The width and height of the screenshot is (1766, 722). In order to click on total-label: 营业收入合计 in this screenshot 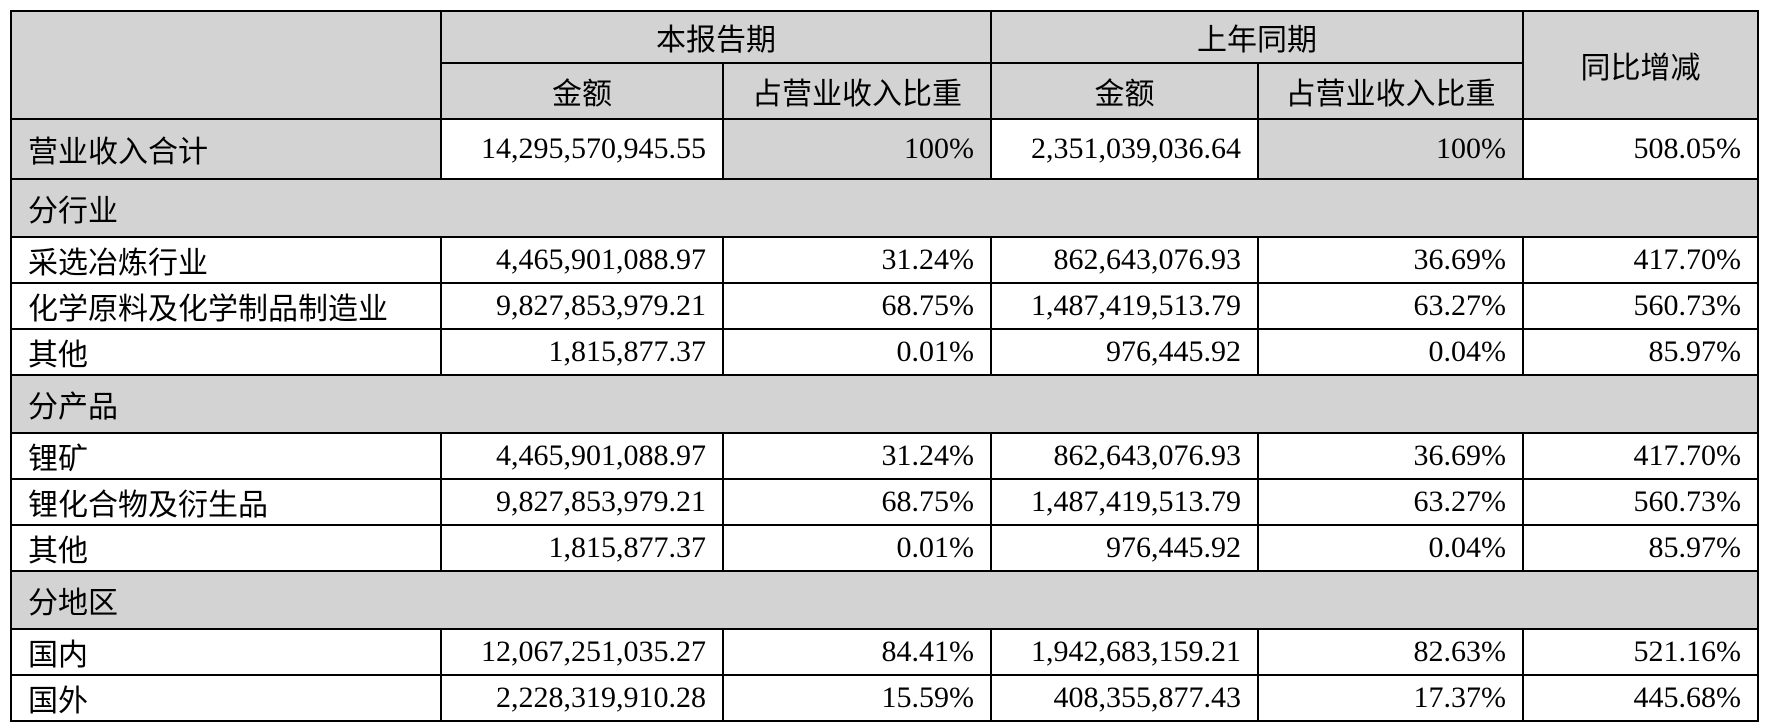, I will do `click(226, 149)`.